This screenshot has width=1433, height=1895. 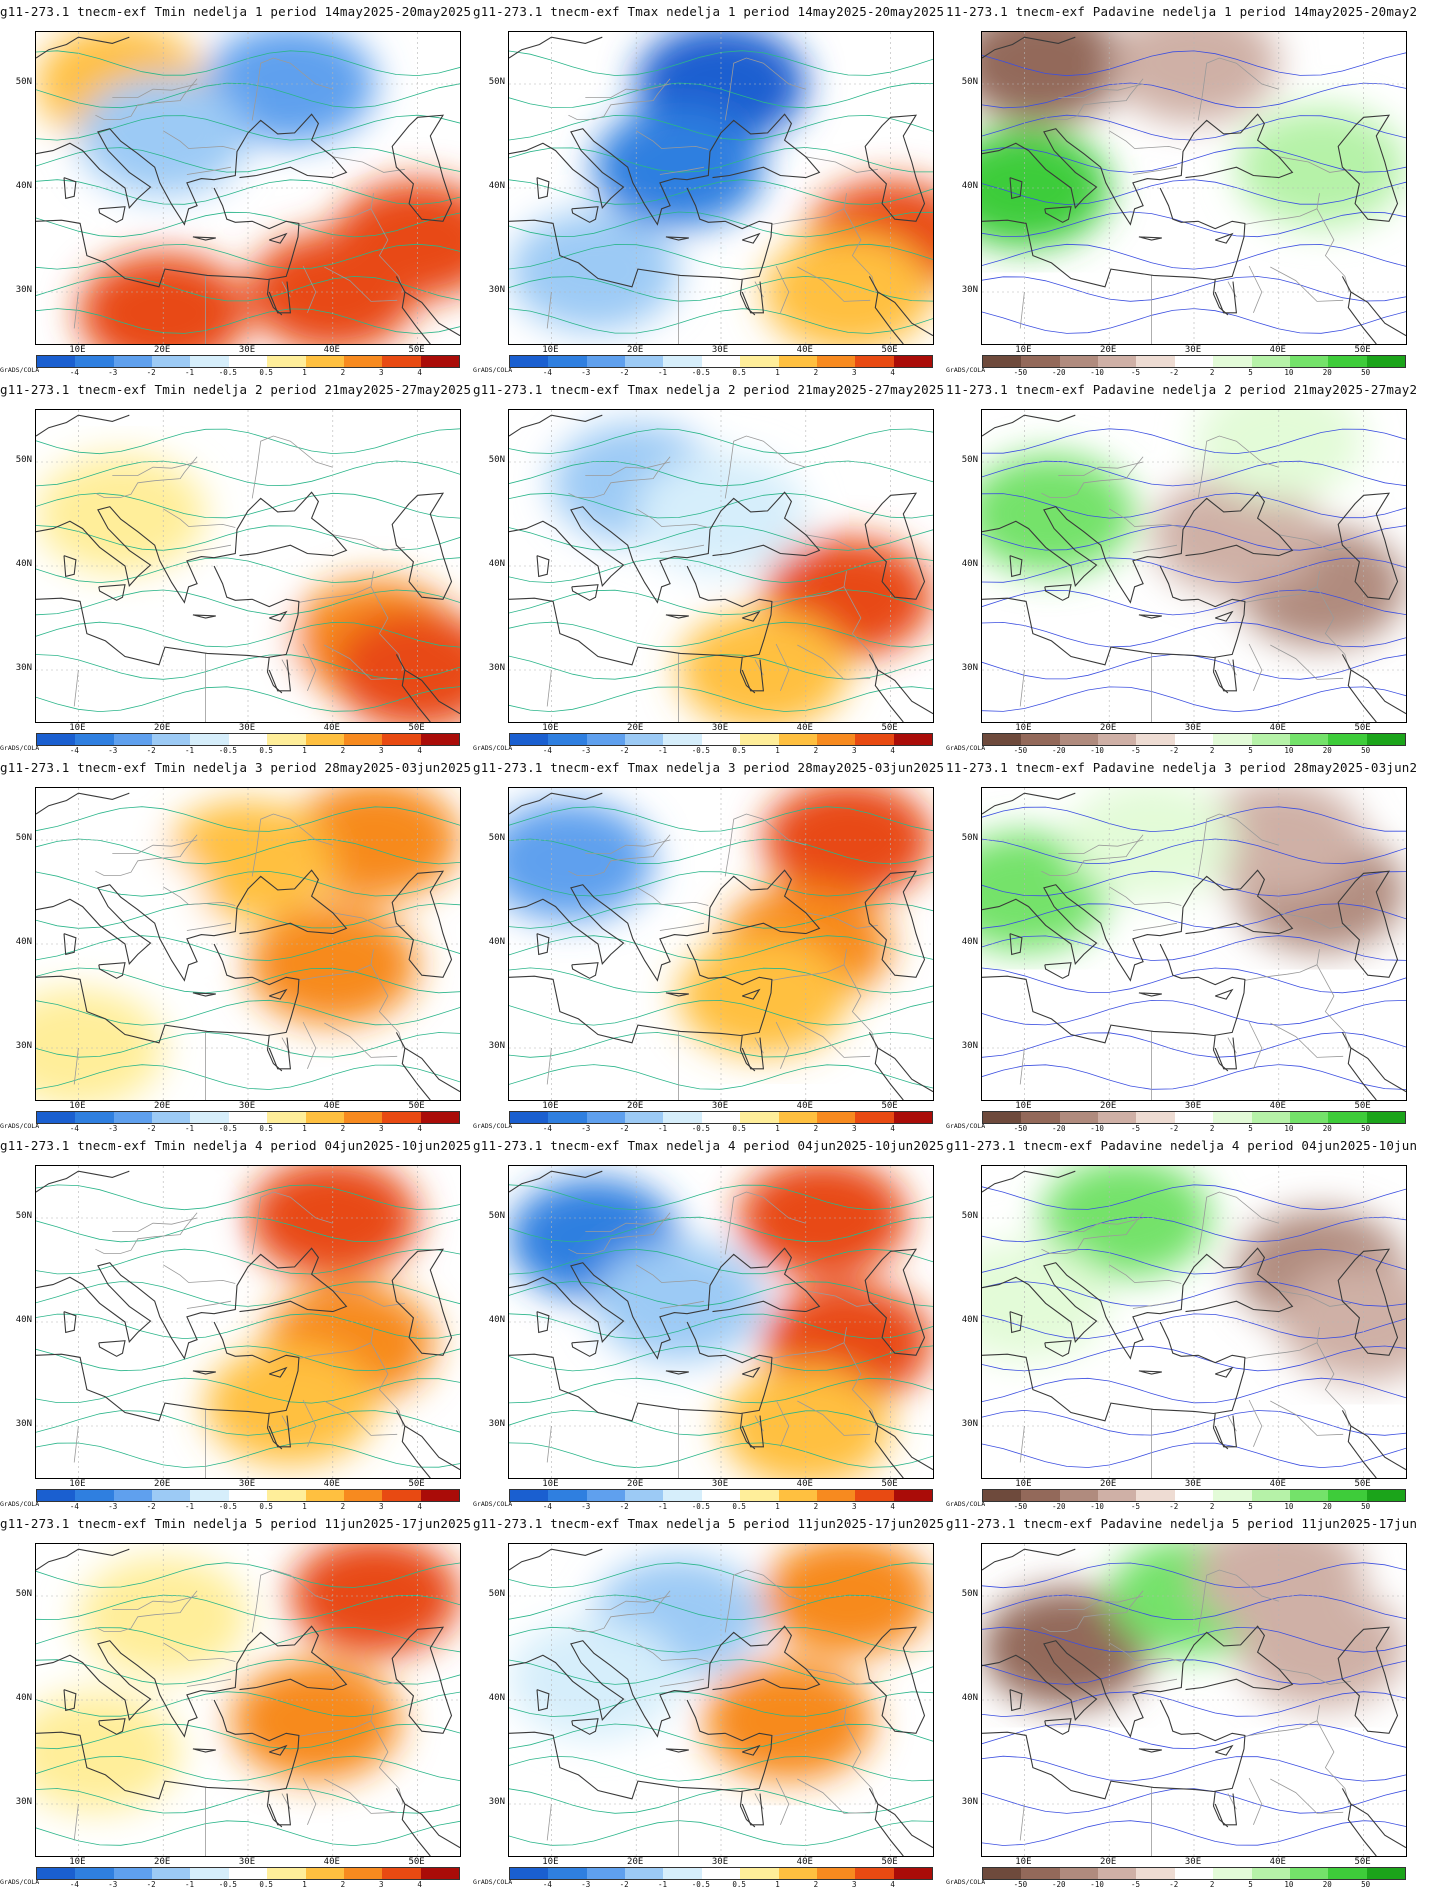 I want to click on lat-label: 40N, so click(x=23, y=564).